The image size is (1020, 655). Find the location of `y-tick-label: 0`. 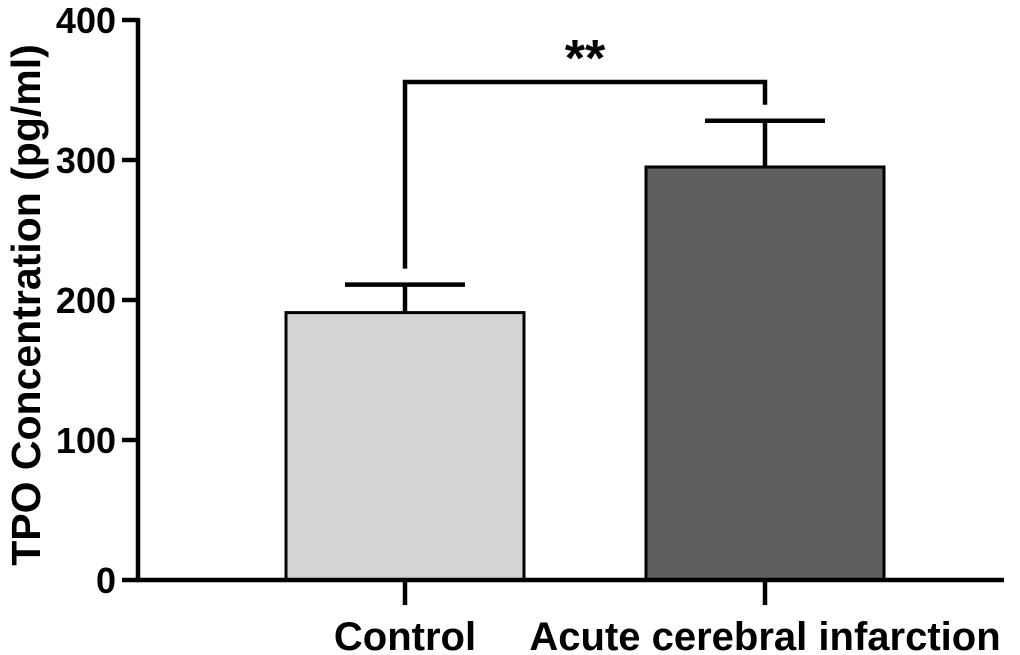

y-tick-label: 0 is located at coordinates (106, 580).